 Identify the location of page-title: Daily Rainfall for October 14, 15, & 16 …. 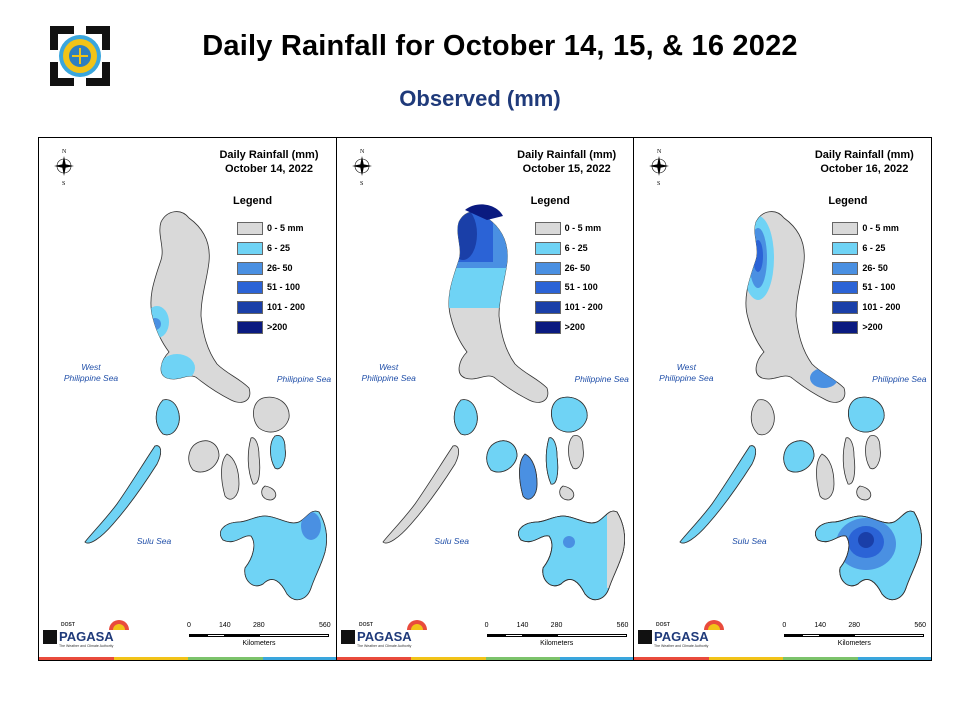
(500, 46).